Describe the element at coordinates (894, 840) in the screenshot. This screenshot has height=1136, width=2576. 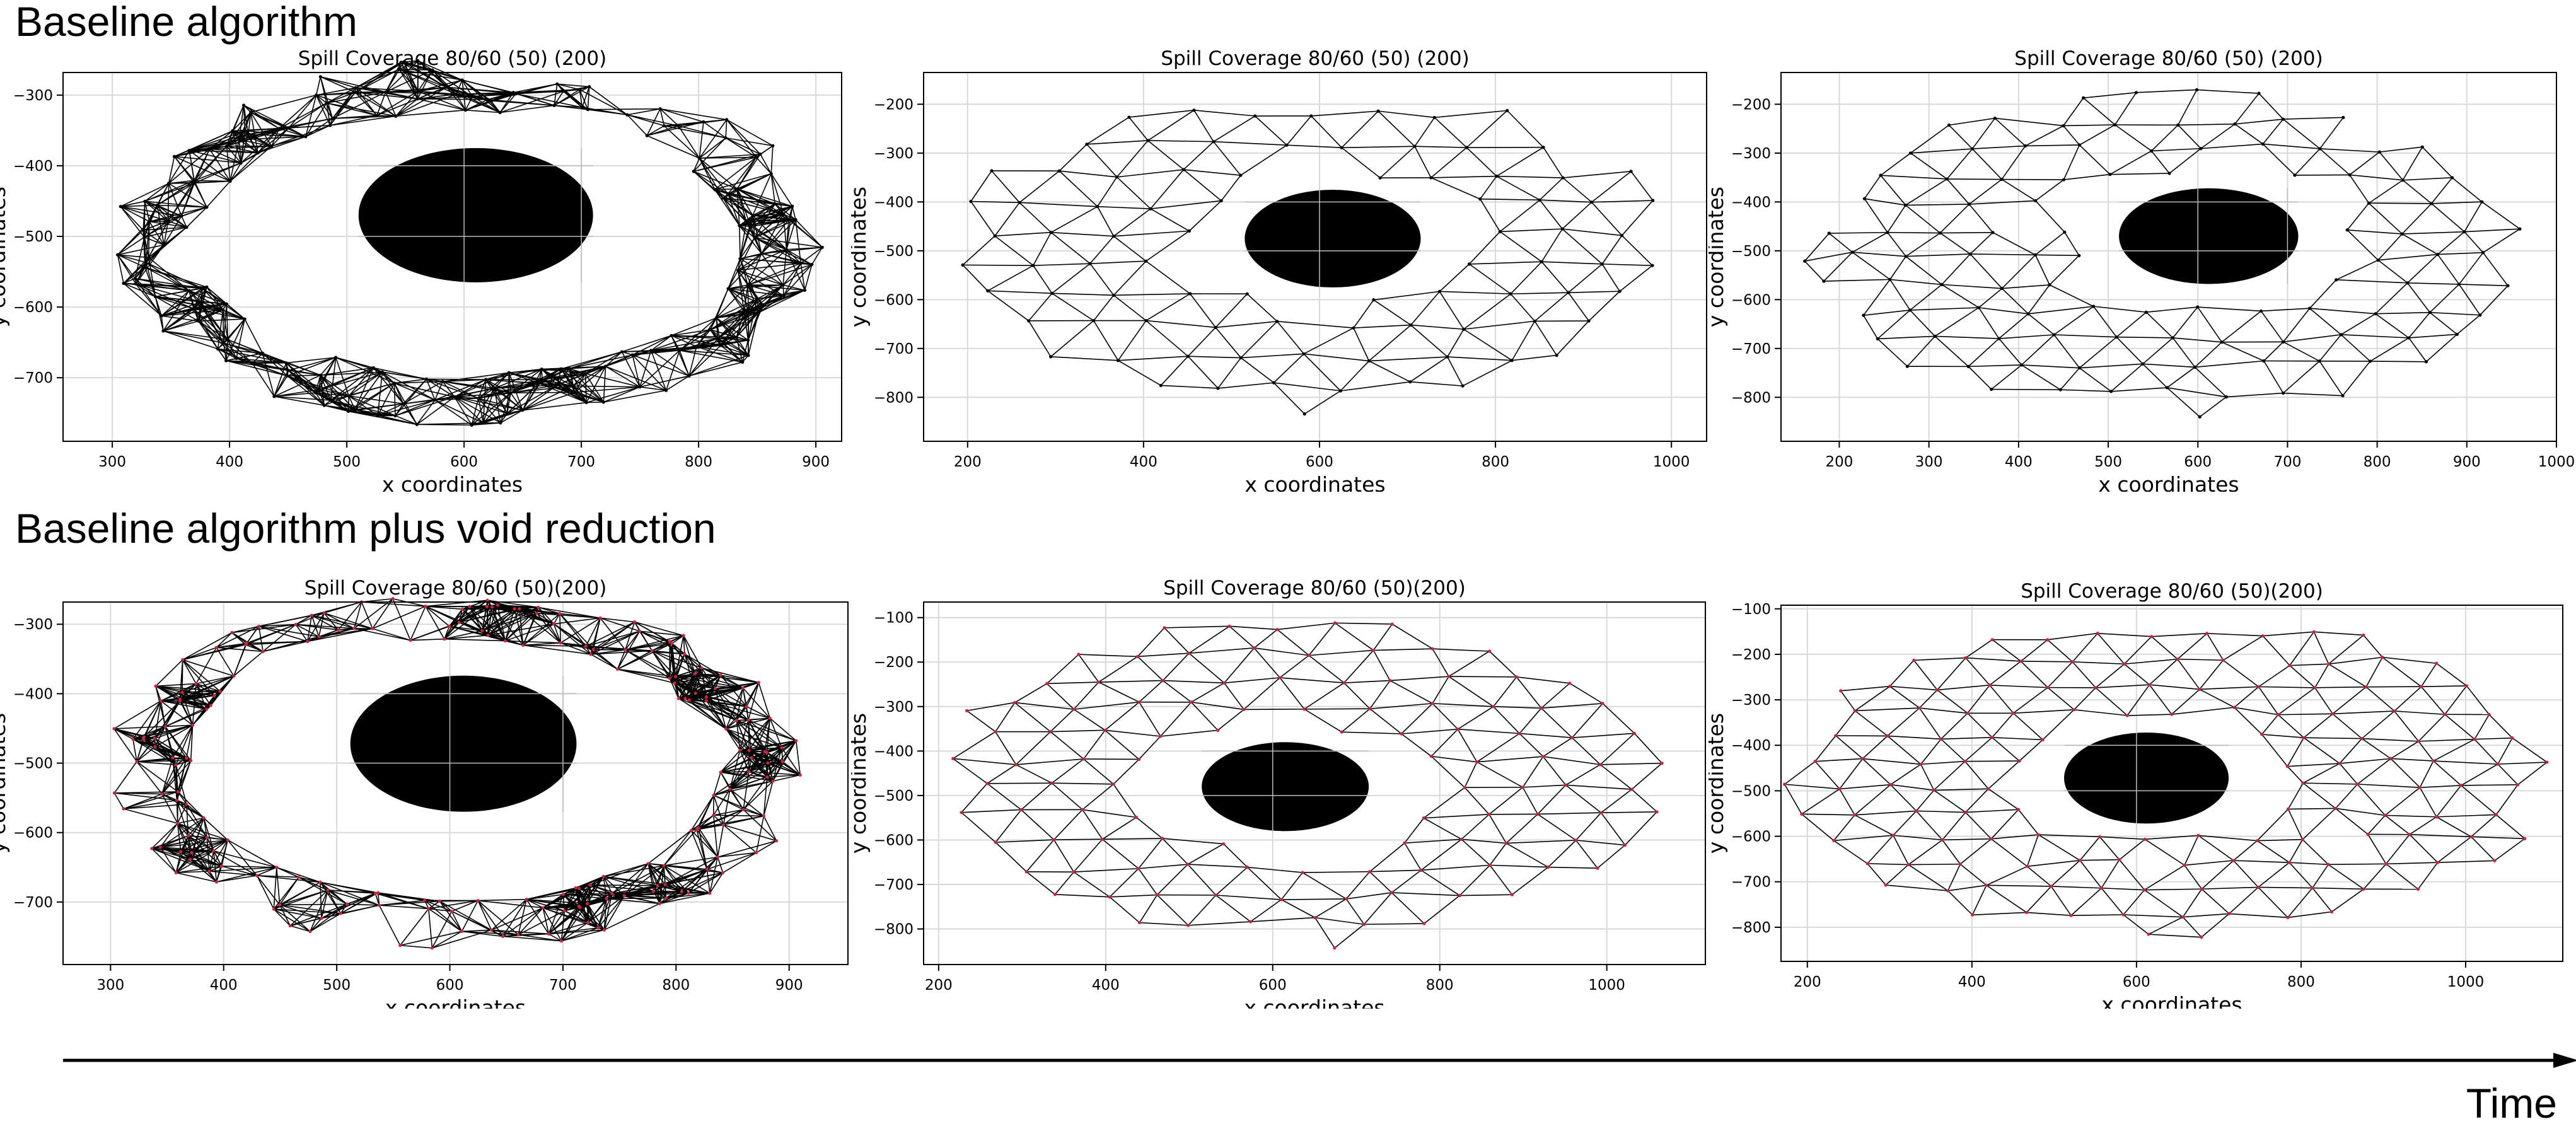
I see `y-tick-label: −600` at that location.